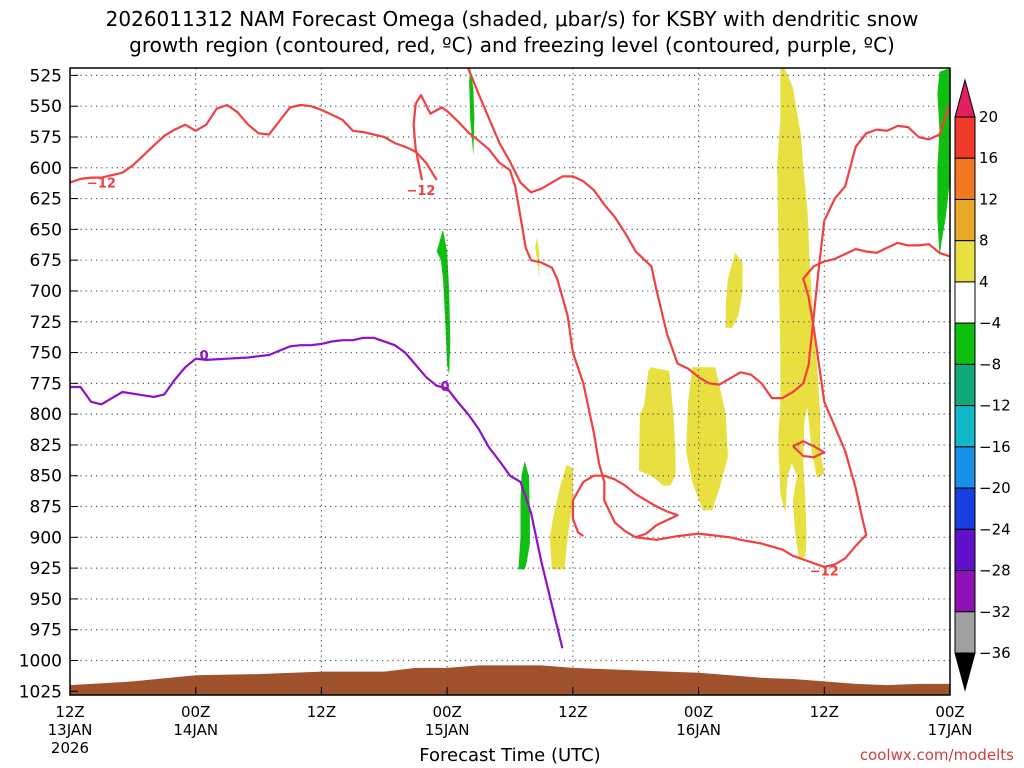 The height and width of the screenshot is (768, 1024). I want to click on y-tick-label-575: 575, so click(46, 138).